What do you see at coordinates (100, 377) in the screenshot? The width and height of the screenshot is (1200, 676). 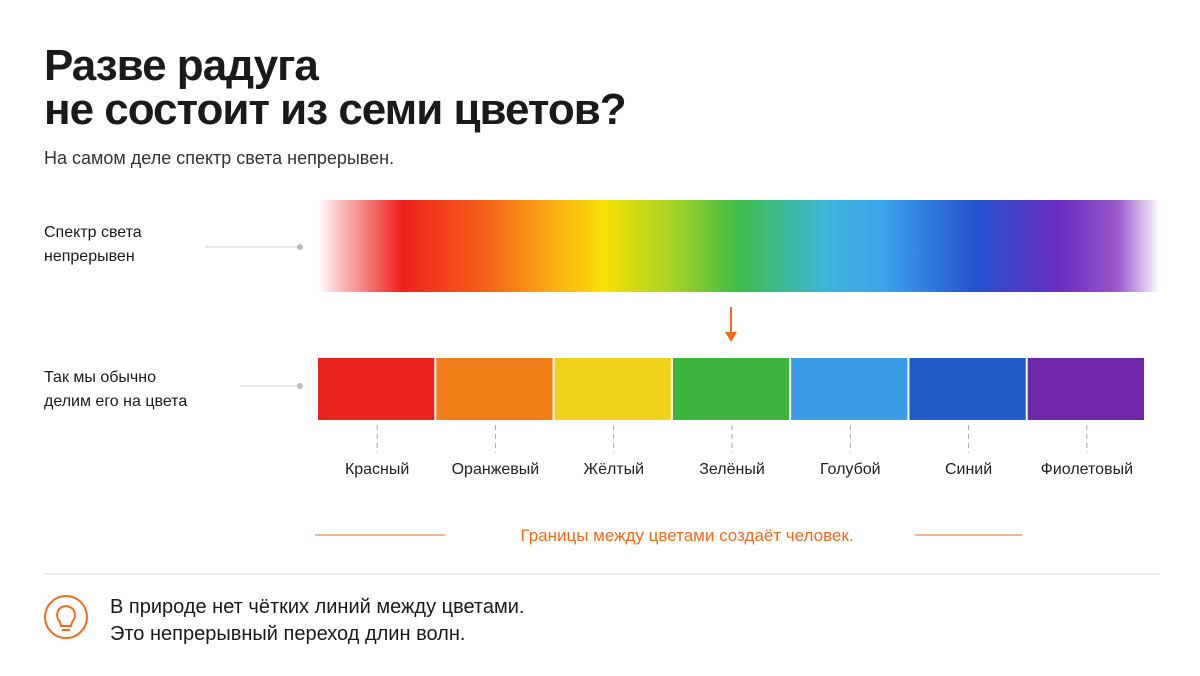 I see `row-label: Так мы обычно` at bounding box center [100, 377].